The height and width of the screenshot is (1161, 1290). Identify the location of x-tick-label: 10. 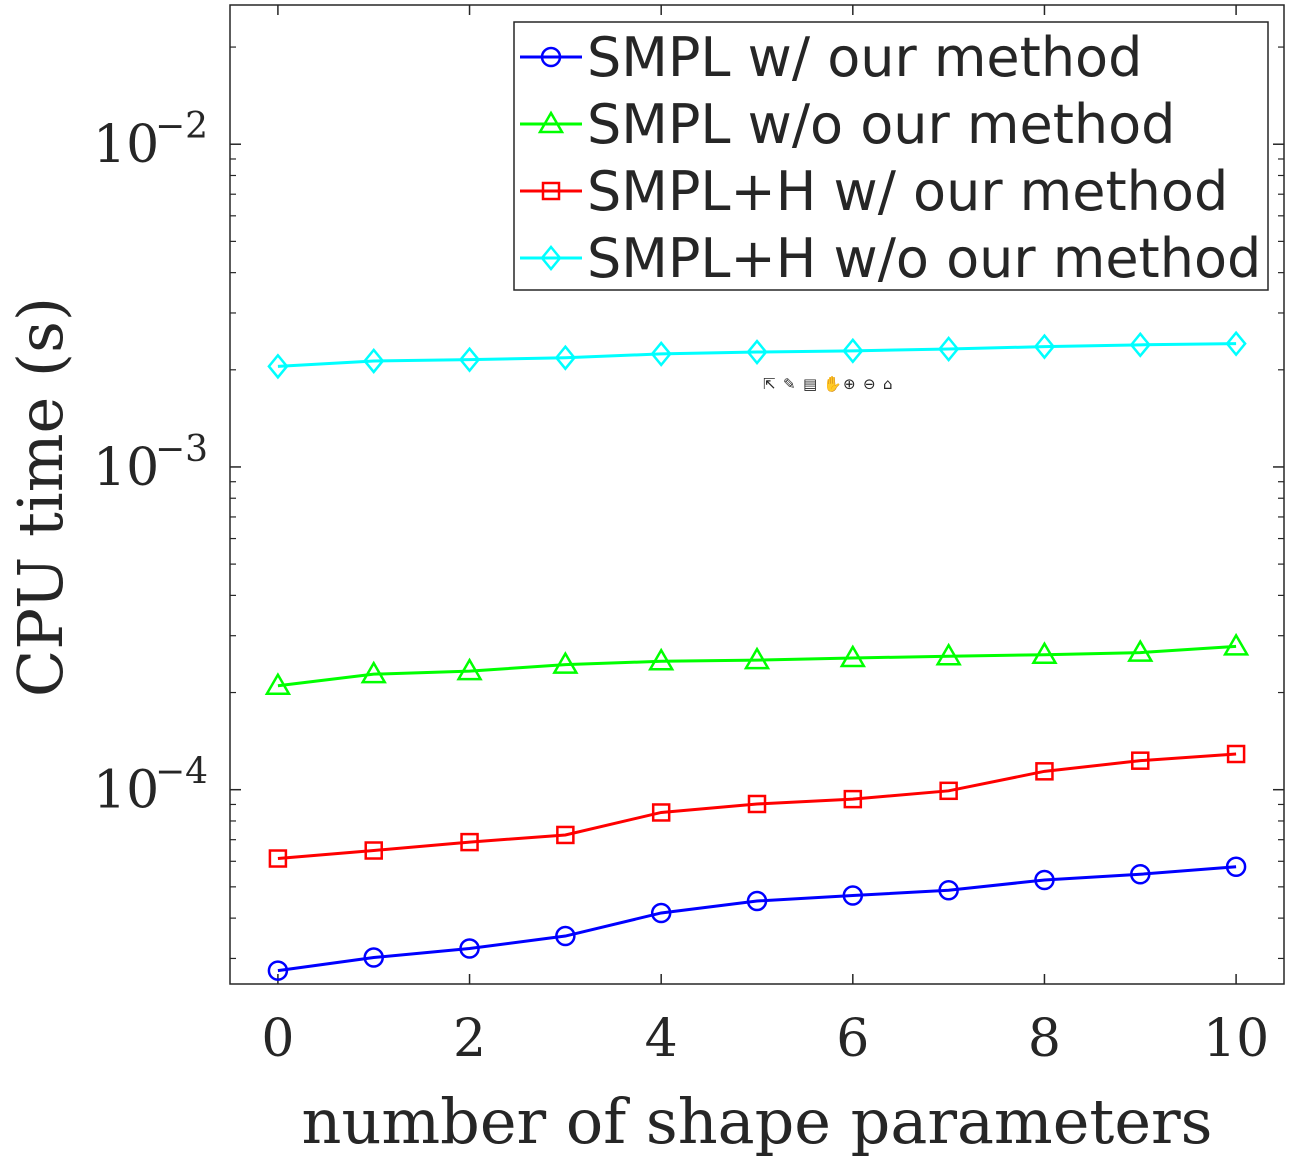
(1236, 1039).